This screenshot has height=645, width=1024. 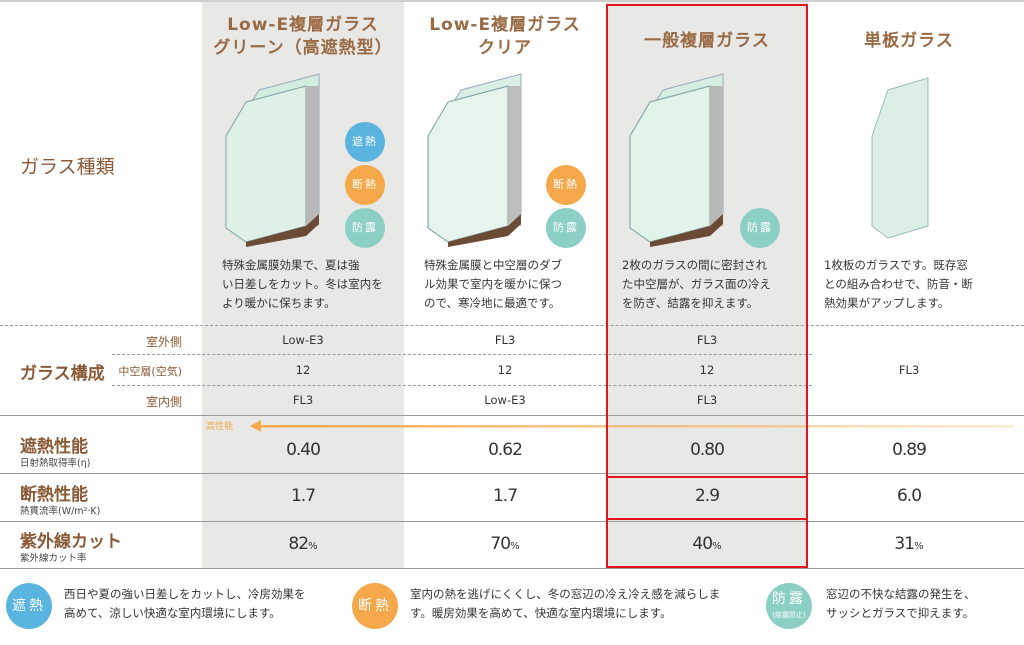 What do you see at coordinates (676, 160) in the screenshot?
I see `double-glass-image-standard` at bounding box center [676, 160].